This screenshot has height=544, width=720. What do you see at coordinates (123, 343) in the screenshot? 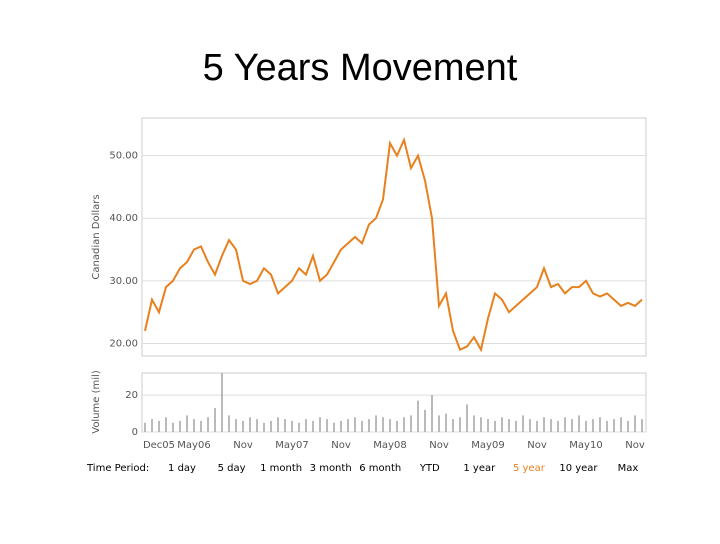
I see `y-tick-label: 20.00` at bounding box center [123, 343].